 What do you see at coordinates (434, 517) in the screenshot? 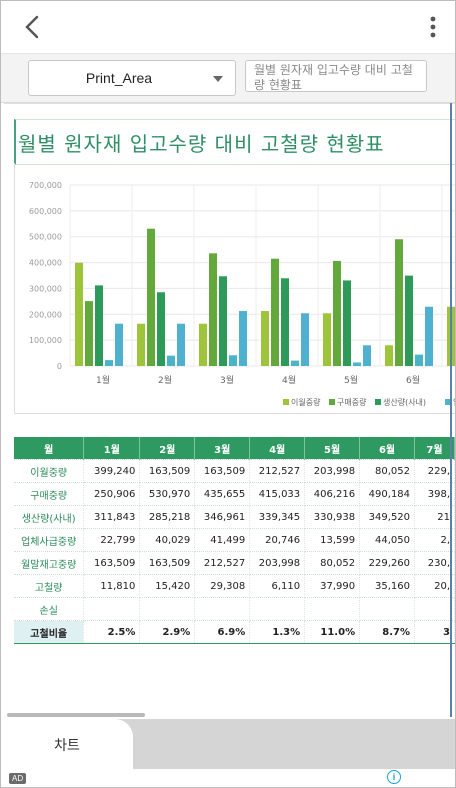
I see `table-cell: 21` at bounding box center [434, 517].